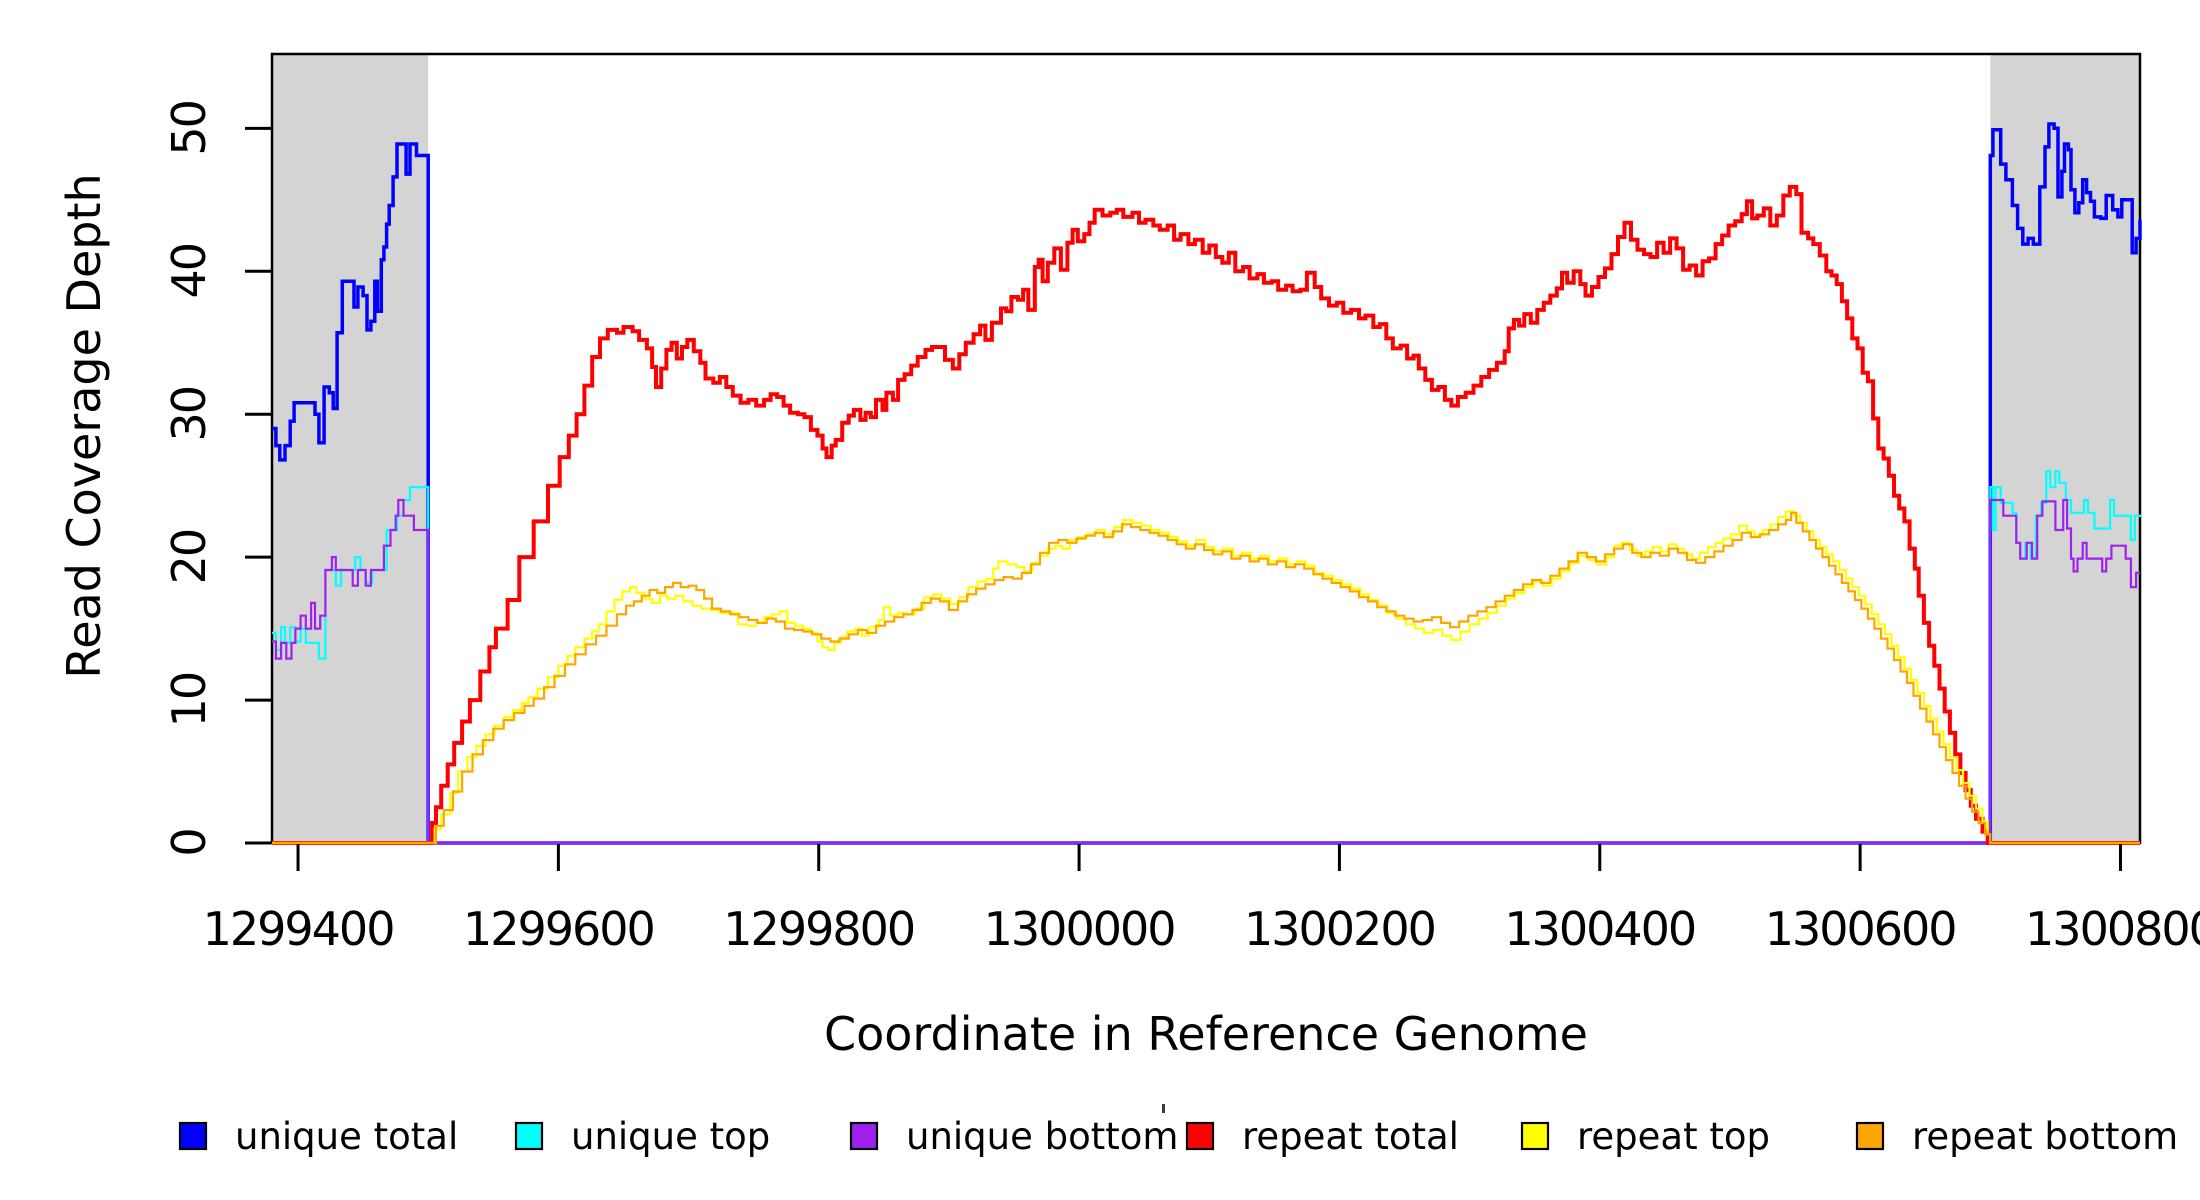  I want to click on y-tick-label: 40, so click(189, 271).